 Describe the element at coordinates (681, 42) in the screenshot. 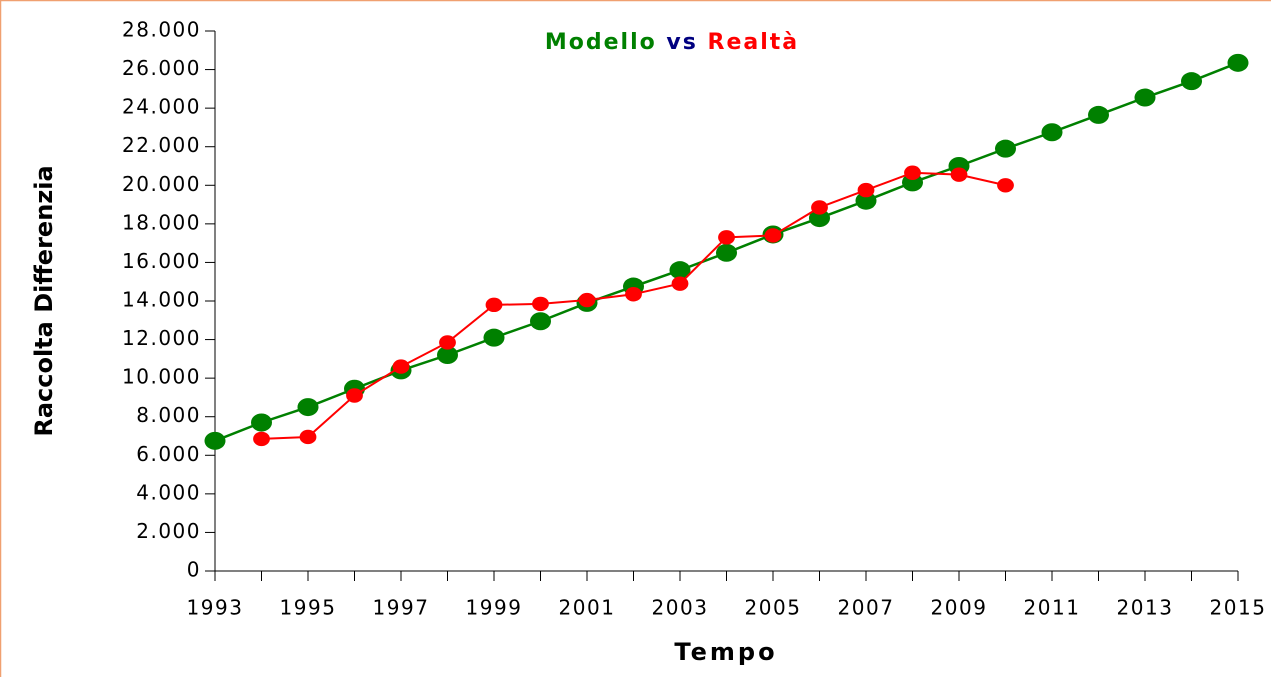

I see `title-part: vs` at that location.